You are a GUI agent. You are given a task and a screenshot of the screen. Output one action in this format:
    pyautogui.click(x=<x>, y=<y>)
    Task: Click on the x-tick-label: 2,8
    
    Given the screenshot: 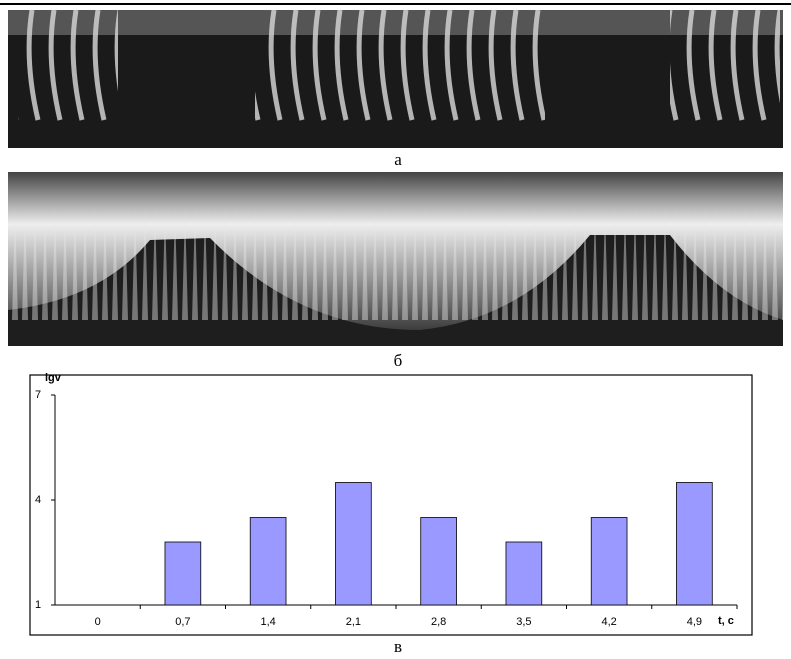 What is the action you would take?
    pyautogui.click(x=438, y=622)
    